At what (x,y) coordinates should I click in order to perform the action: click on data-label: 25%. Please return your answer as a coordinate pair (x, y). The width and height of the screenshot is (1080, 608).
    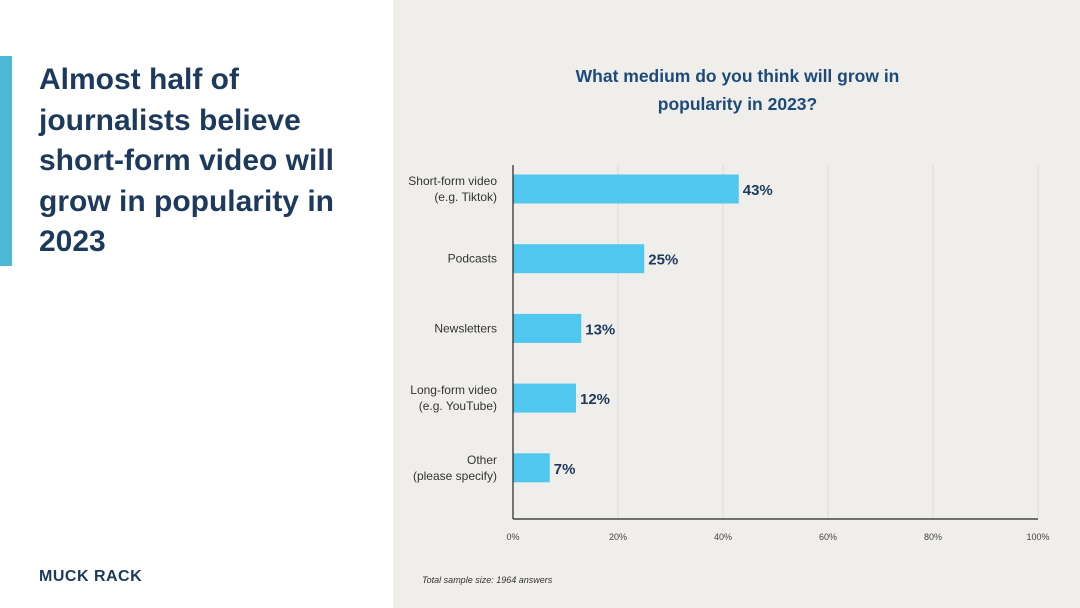
    Looking at the image, I should click on (663, 260).